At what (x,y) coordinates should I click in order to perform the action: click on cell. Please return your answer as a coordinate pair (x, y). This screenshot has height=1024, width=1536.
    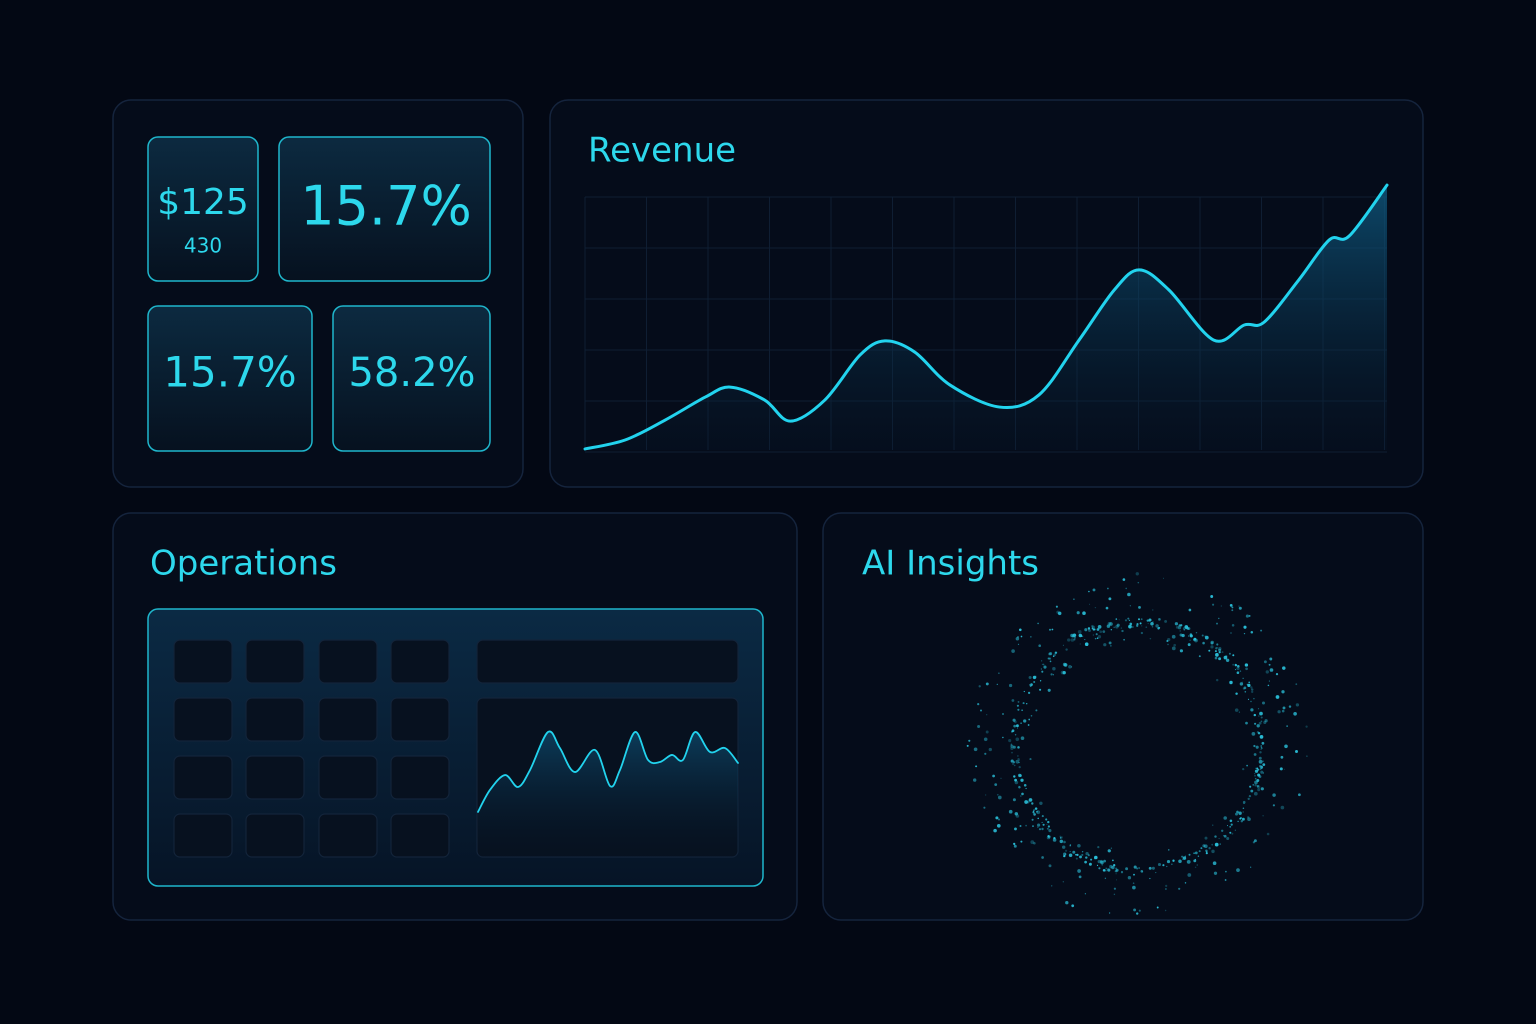
    Looking at the image, I should click on (203, 719).